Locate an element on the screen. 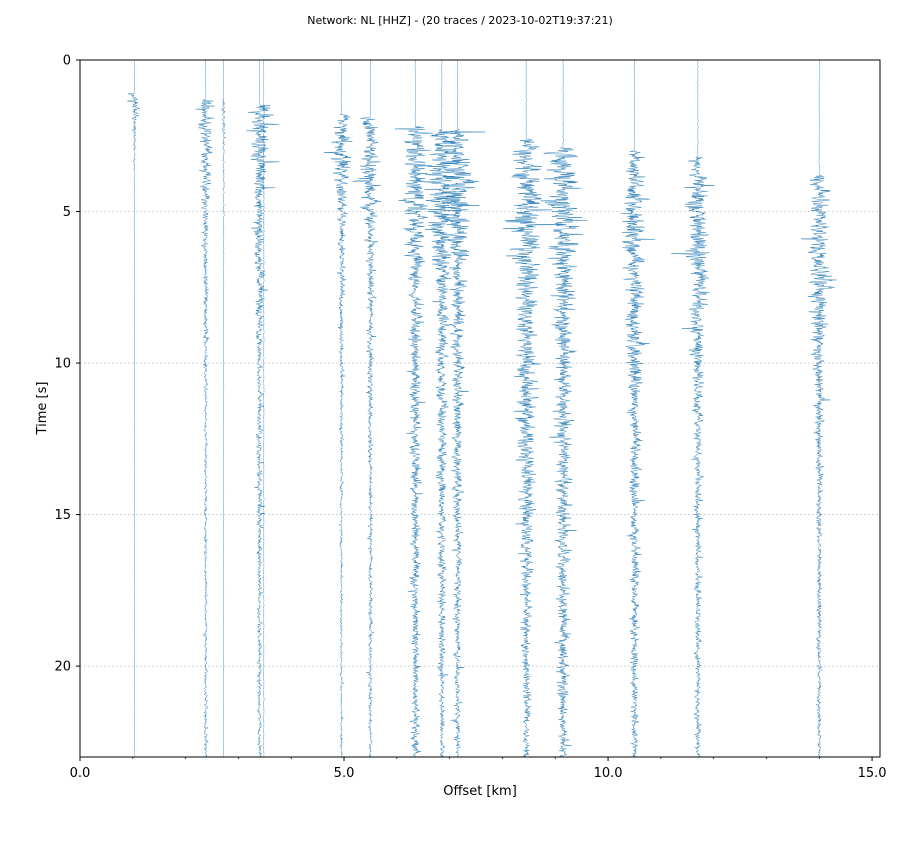 This screenshot has width=920, height=860. y-axis-label: Time [s] is located at coordinates (42, 409).